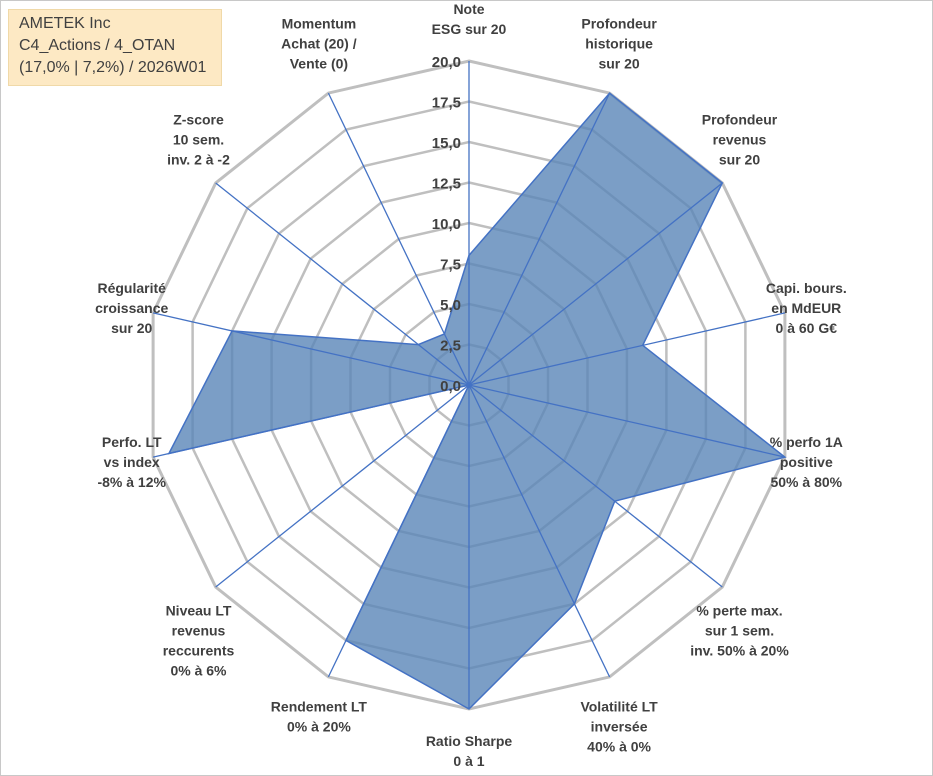 The height and width of the screenshot is (776, 933). What do you see at coordinates (469, 741) in the screenshot?
I see `axis-label-line: Ratio Sharpe` at bounding box center [469, 741].